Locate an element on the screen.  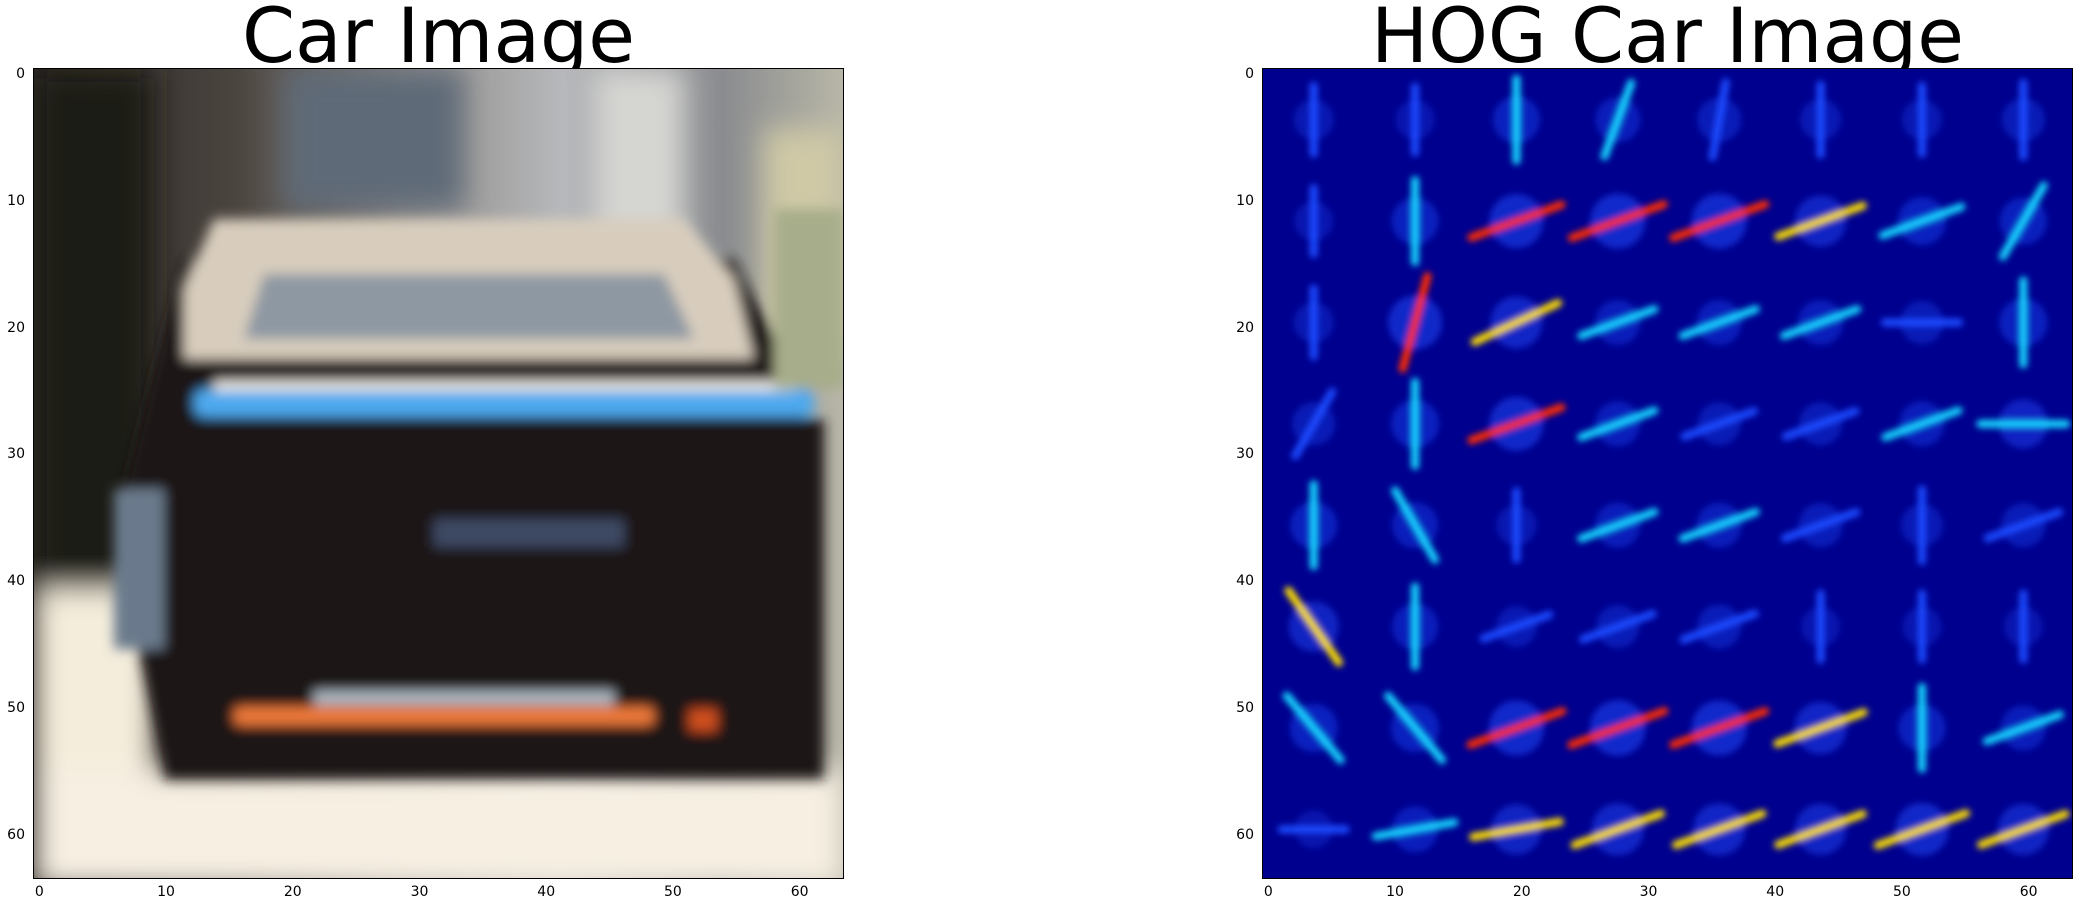
car-xtick-0: 0 is located at coordinates (39, 892).